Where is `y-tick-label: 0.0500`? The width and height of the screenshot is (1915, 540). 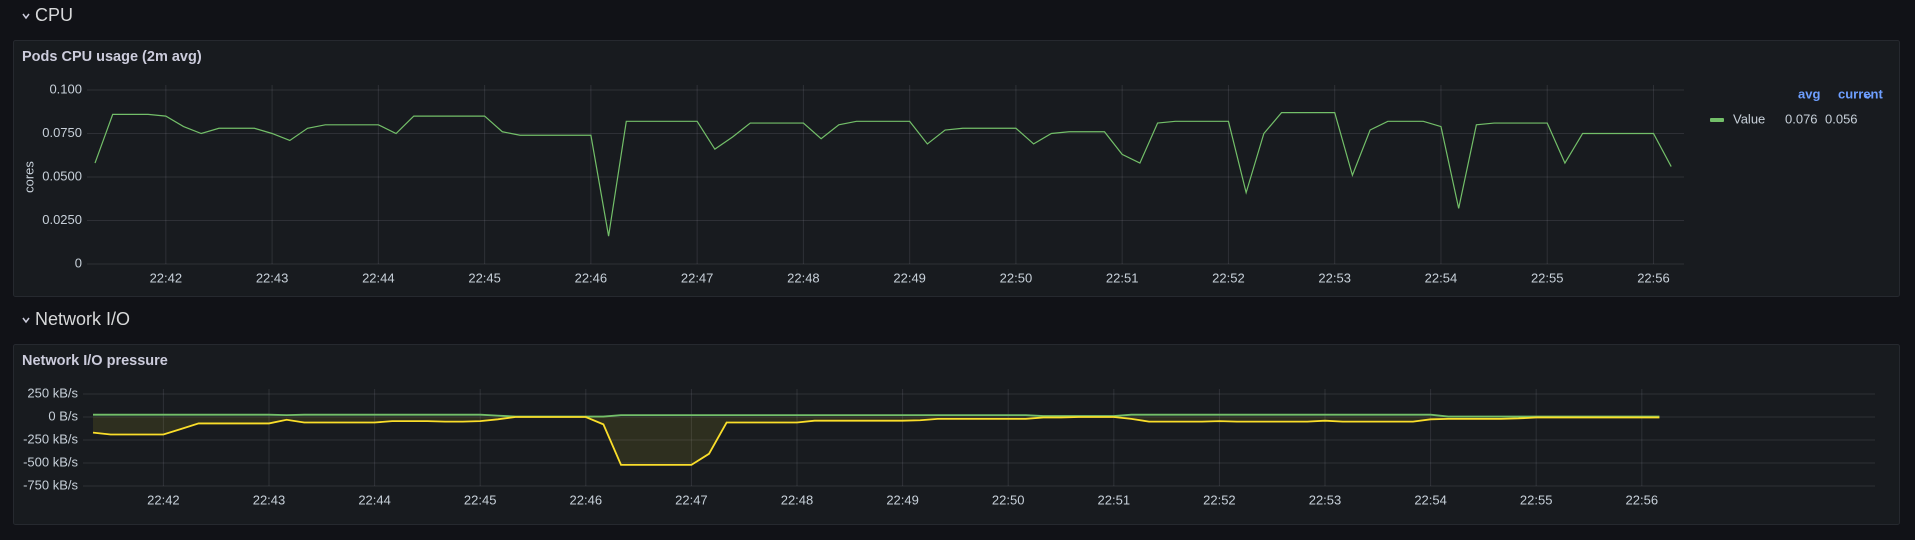 y-tick-label: 0.0500 is located at coordinates (62, 175).